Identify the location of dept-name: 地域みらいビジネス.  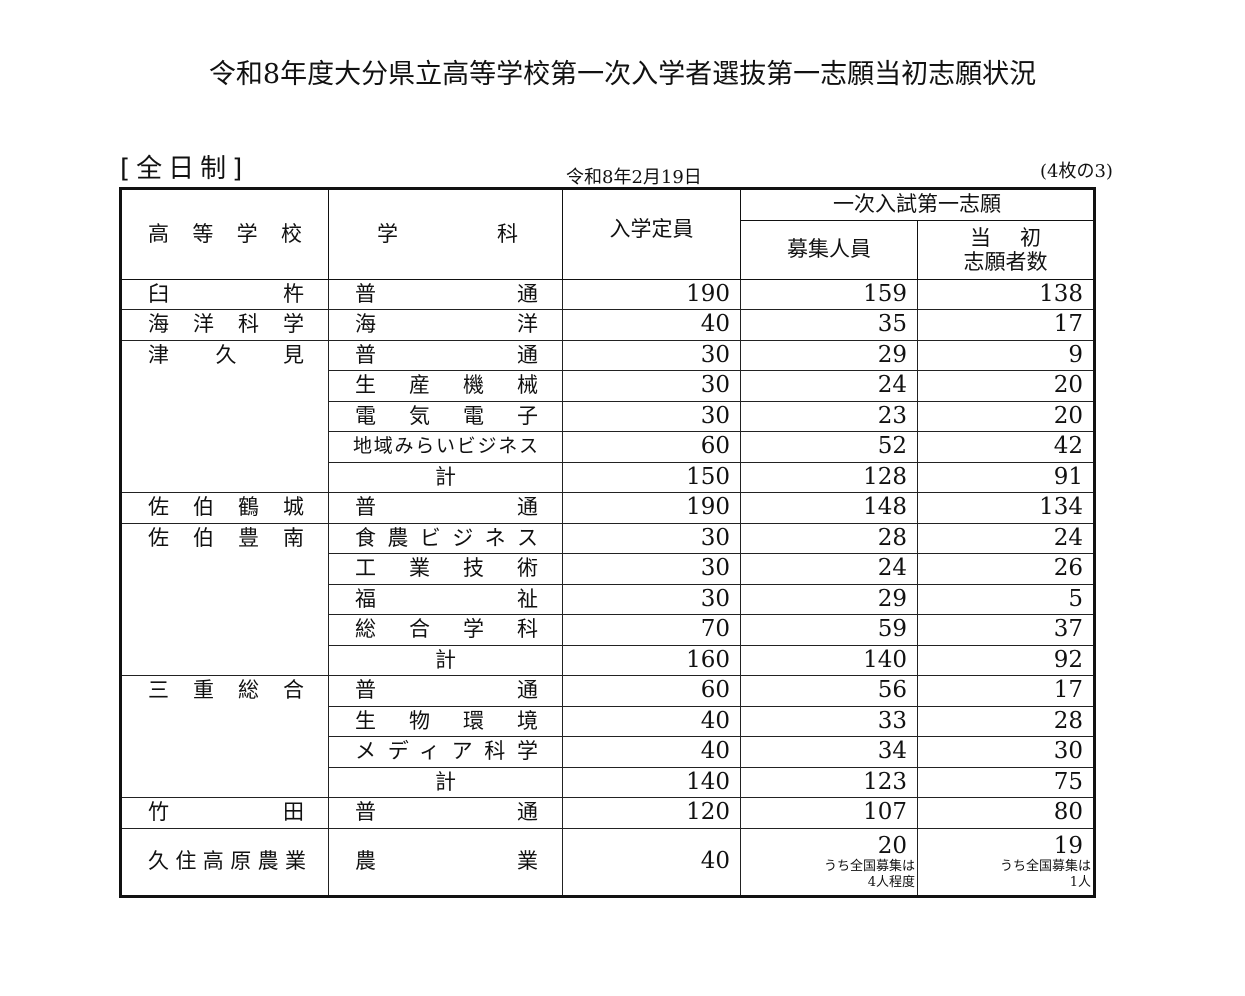
(445, 447).